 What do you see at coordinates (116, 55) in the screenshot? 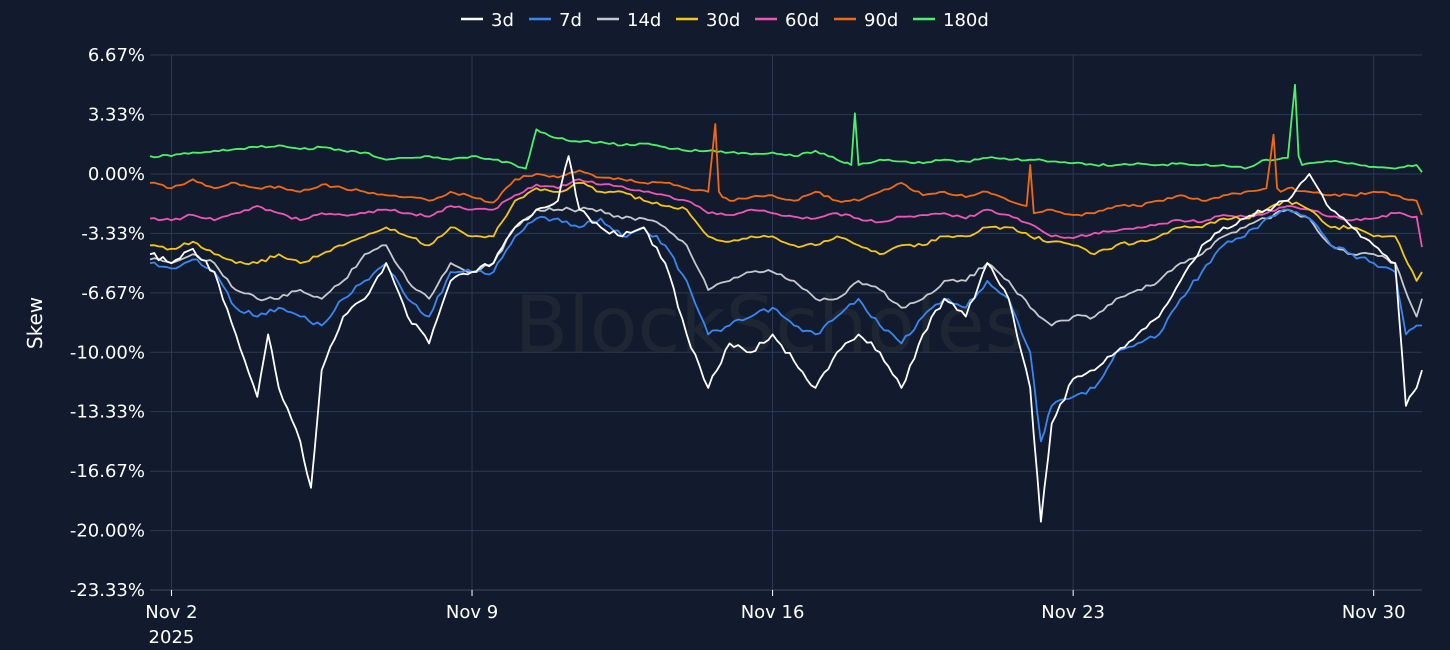
I see `y-tick-label: 6.67%` at bounding box center [116, 55].